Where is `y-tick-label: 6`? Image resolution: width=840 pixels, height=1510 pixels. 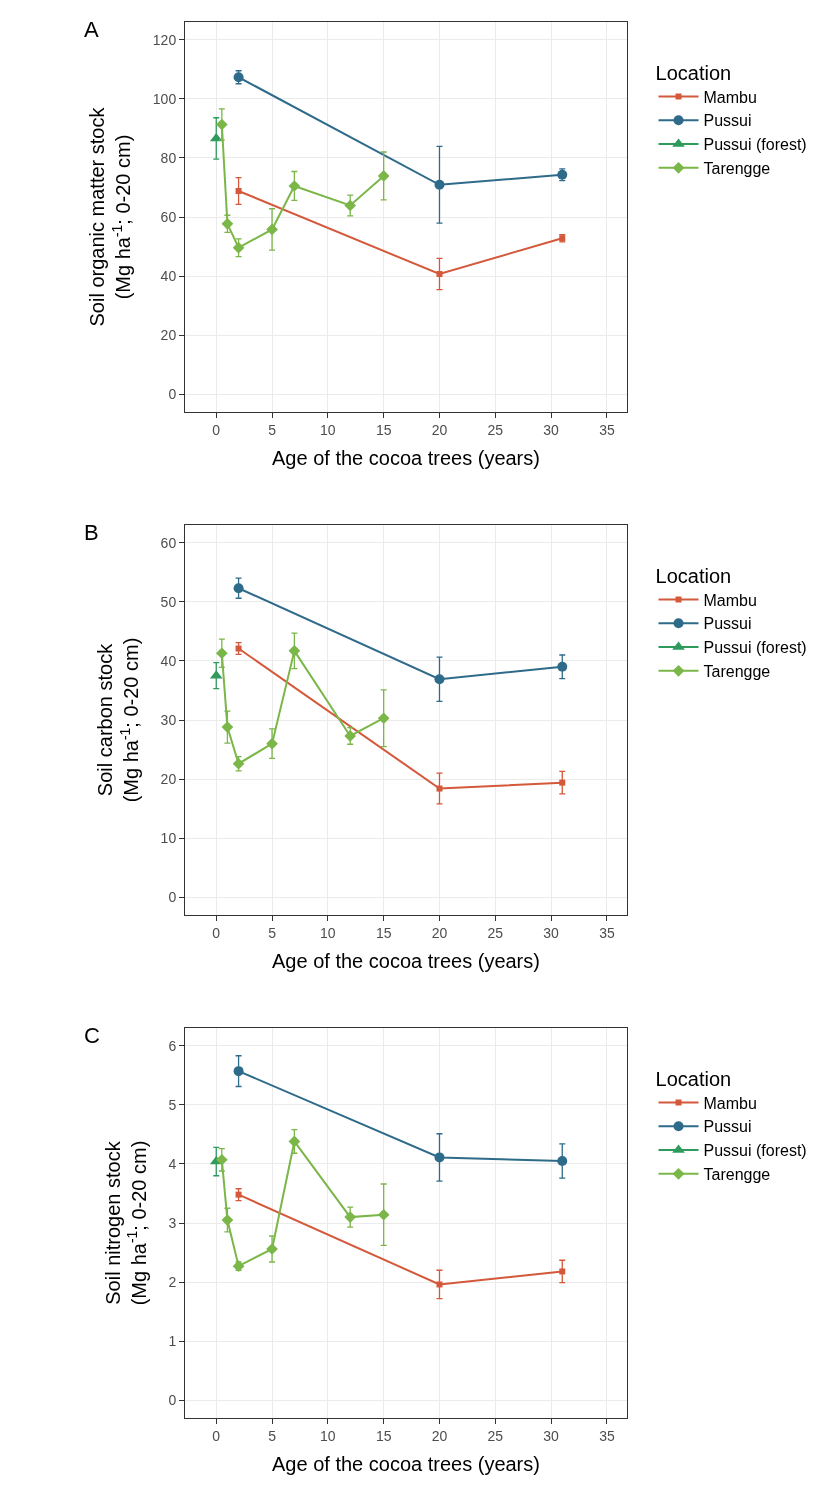
y-tick-label: 6 is located at coordinates (172, 1045).